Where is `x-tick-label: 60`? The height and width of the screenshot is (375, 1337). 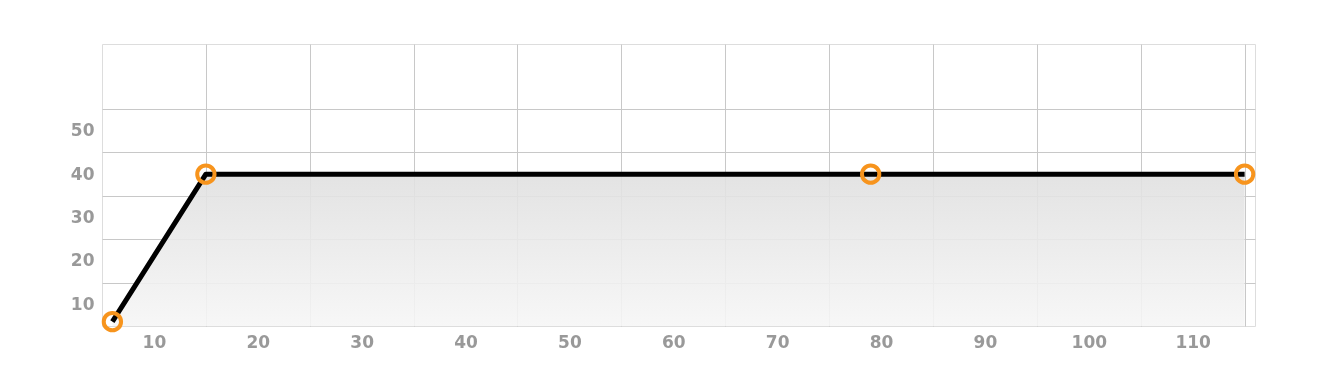 x-tick-label: 60 is located at coordinates (673, 341).